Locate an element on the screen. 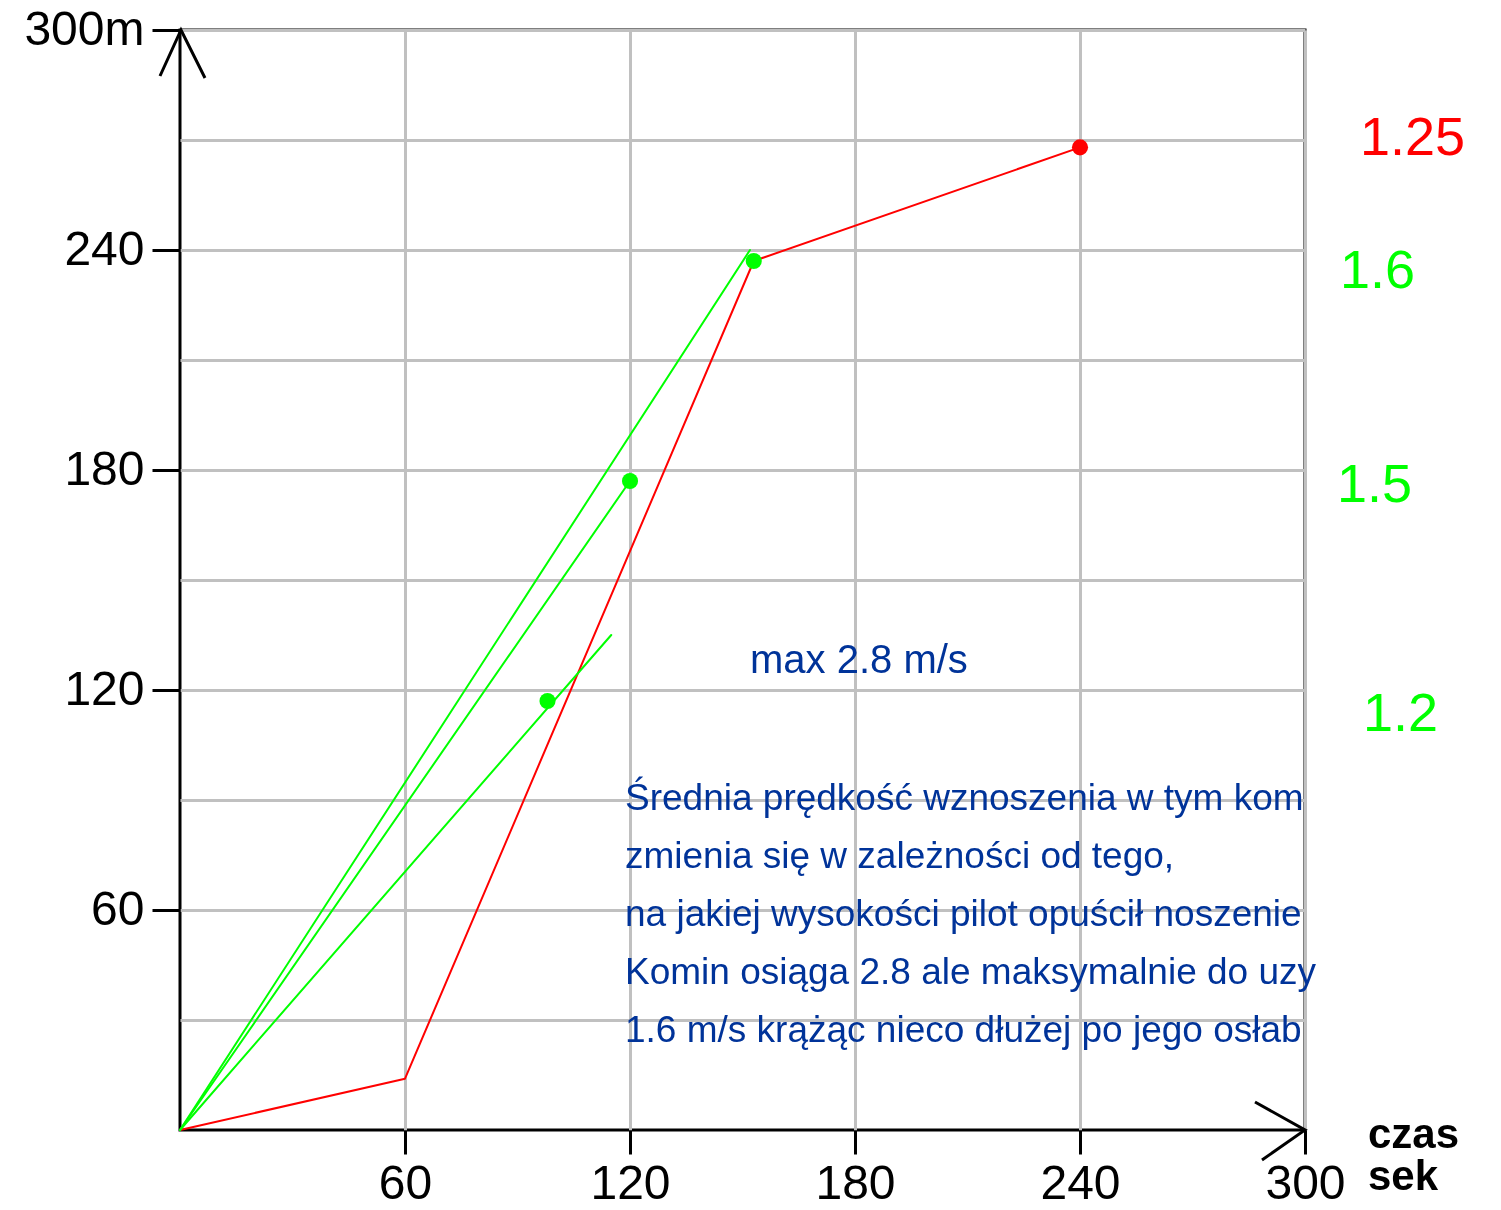 The height and width of the screenshot is (1210, 1501). x-tick-label: 300 is located at coordinates (1305, 1182).